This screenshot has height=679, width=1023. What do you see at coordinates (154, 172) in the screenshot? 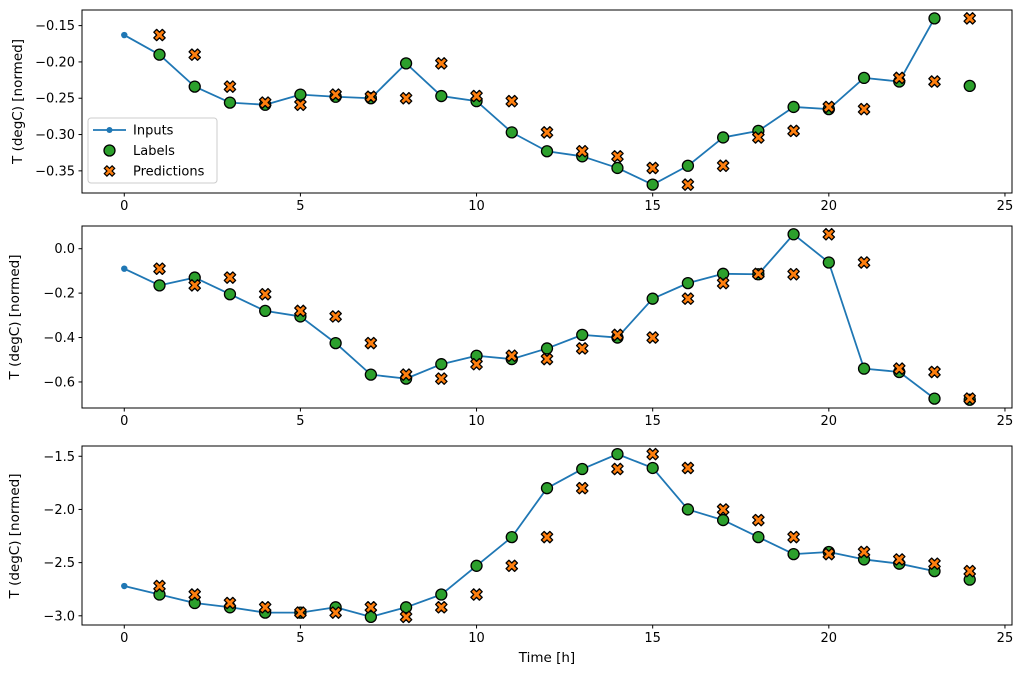
I see `legend-item-predictions: Predictions` at bounding box center [154, 172].